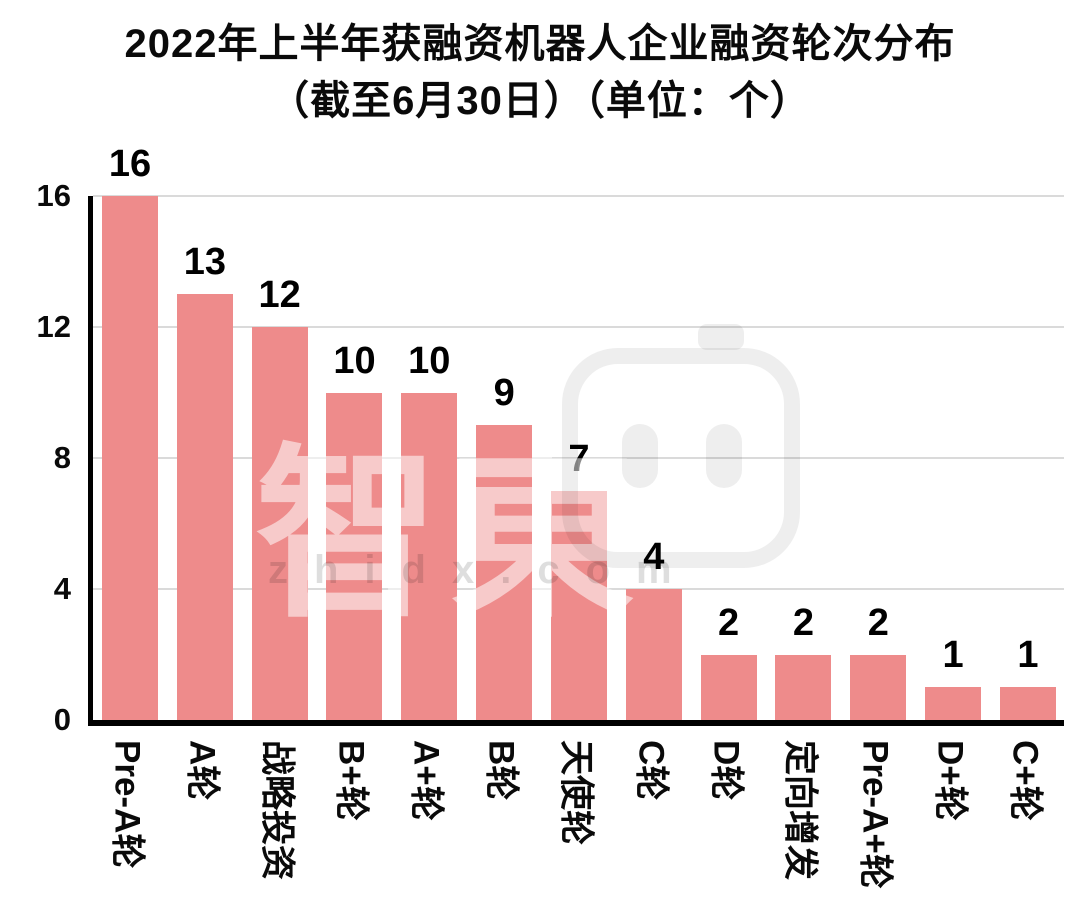  I want to click on bar-A轮: 13, so click(204, 480).